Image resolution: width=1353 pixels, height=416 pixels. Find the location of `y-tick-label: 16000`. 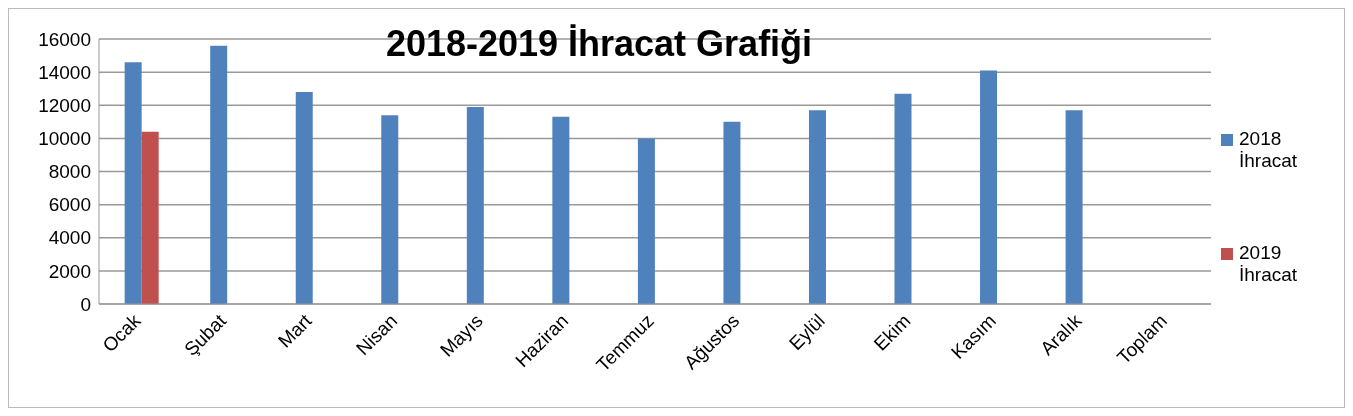

y-tick-label: 16000 is located at coordinates (64, 39).